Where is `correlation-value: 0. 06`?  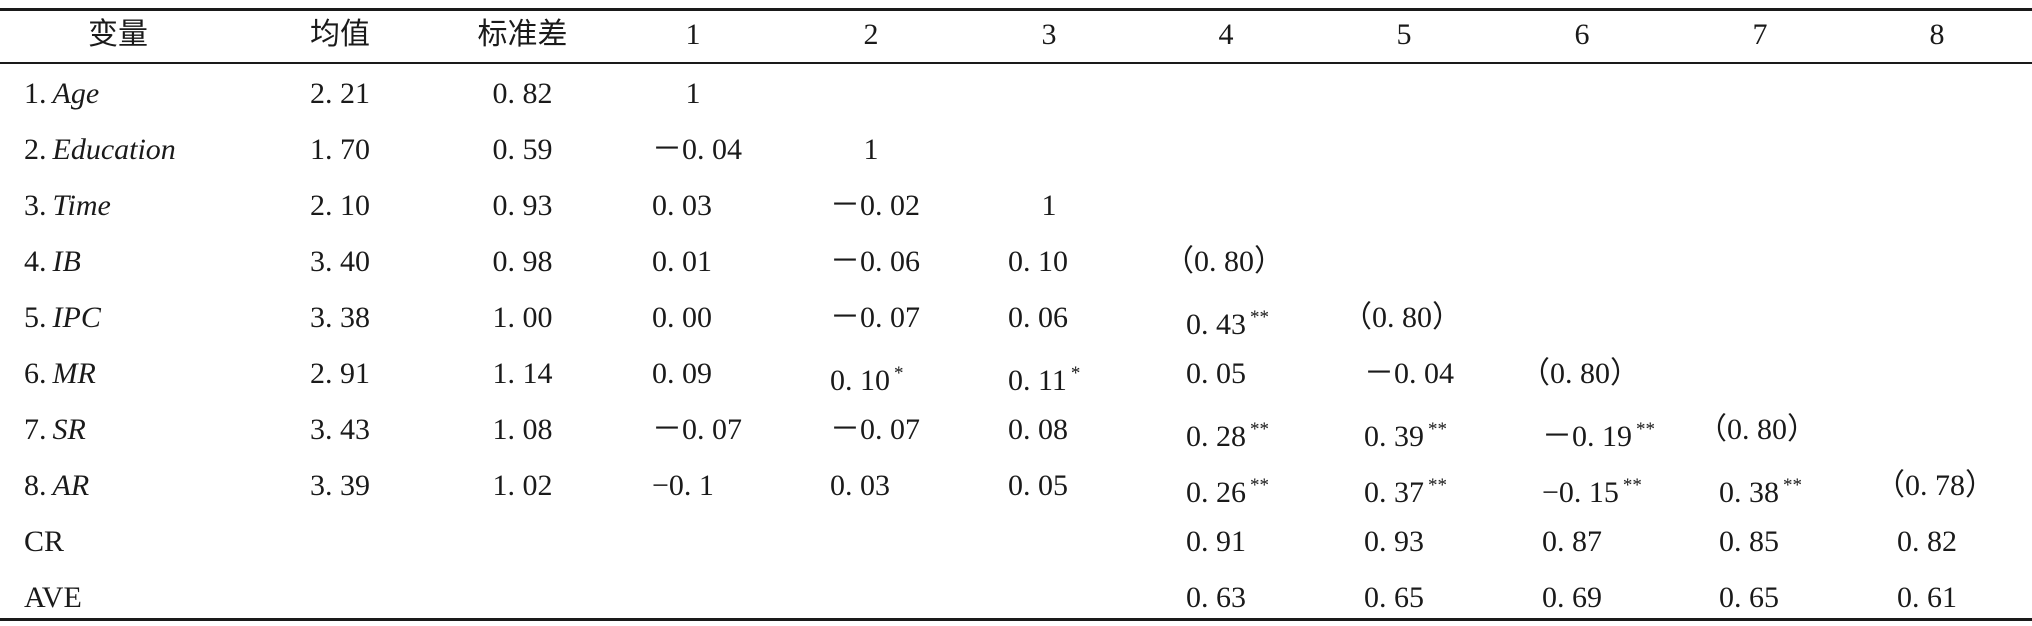 correlation-value: 0. 06 is located at coordinates (1038, 317).